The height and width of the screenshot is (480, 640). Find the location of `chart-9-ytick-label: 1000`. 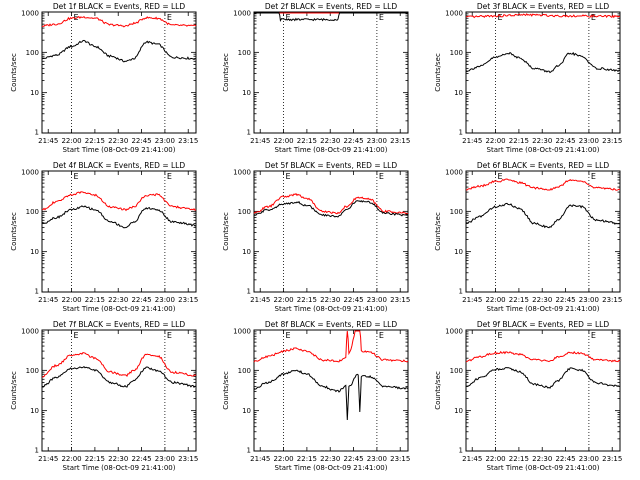

chart-9-ytick-label: 1000 is located at coordinates (454, 332).